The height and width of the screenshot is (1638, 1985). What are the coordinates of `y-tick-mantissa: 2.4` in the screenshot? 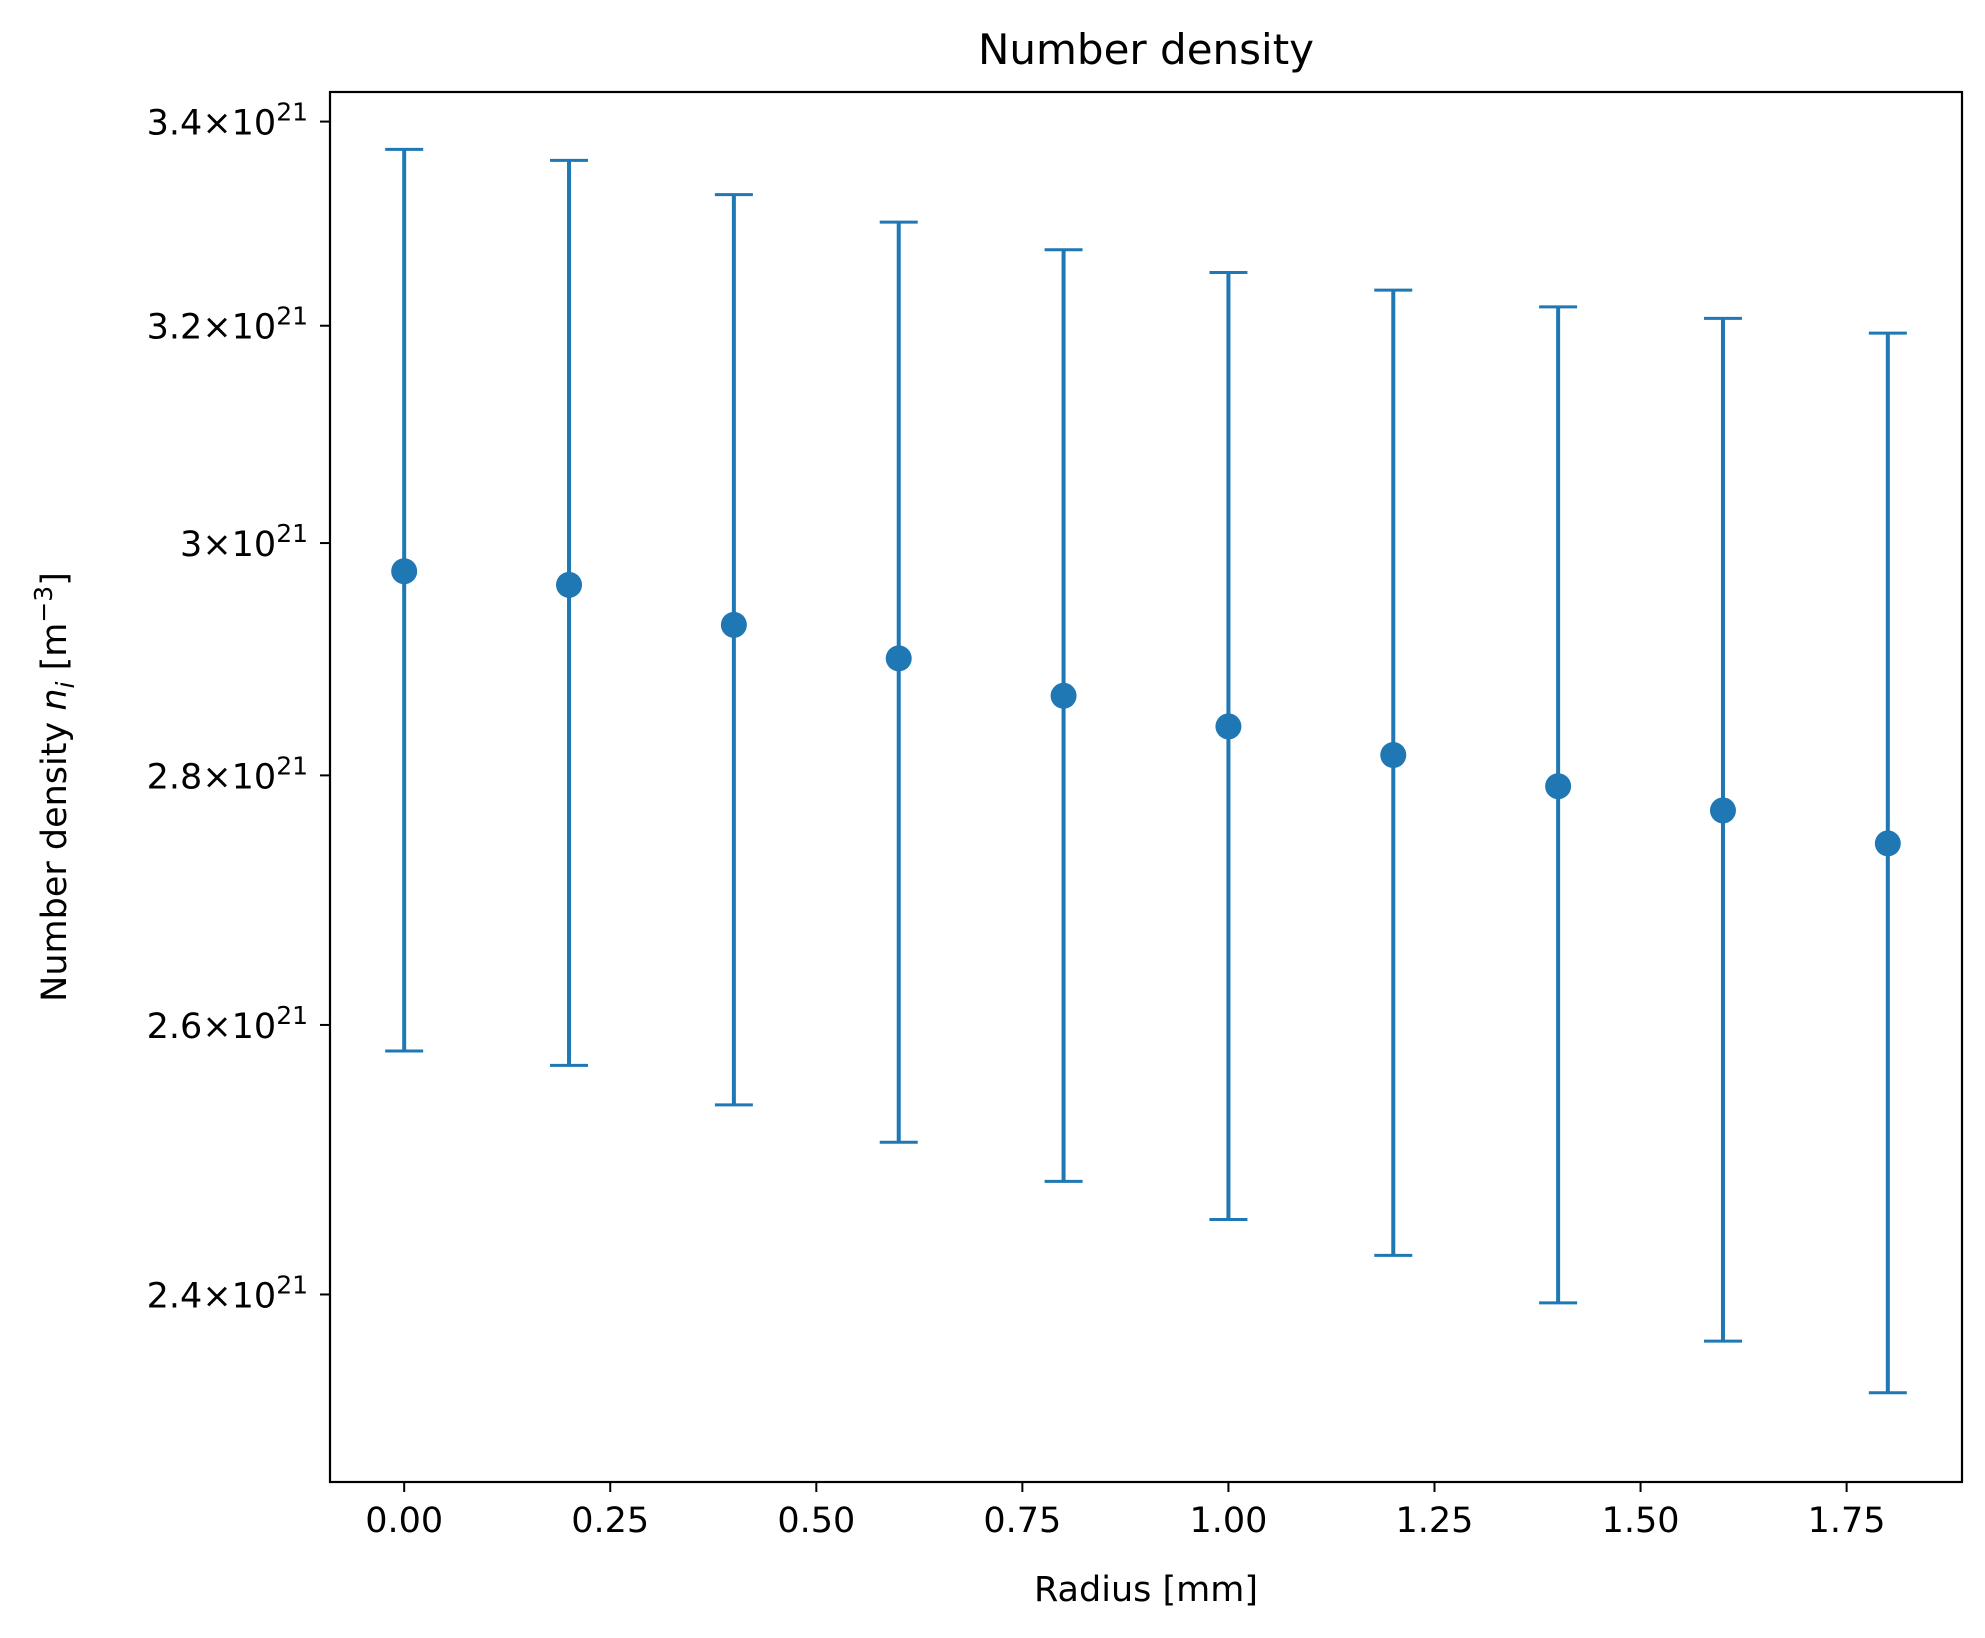 It's located at (175, 1296).